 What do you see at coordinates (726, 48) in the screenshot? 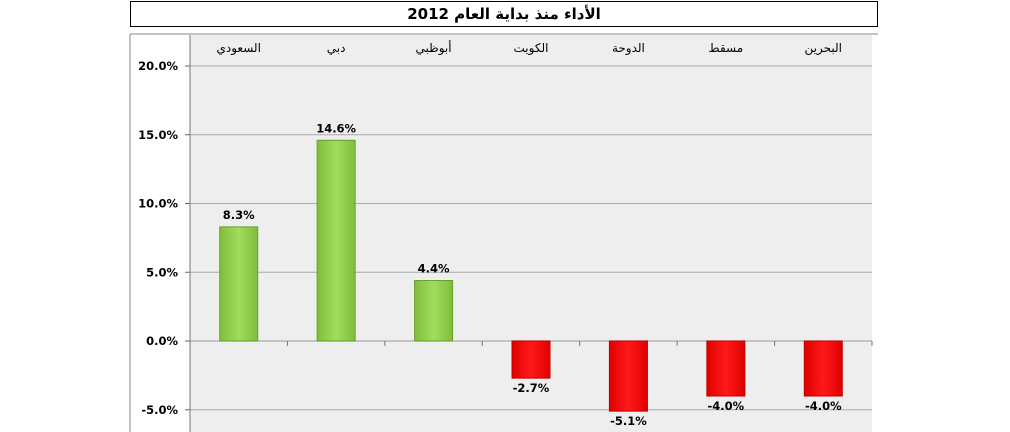
I see `category-label: مسقط` at bounding box center [726, 48].